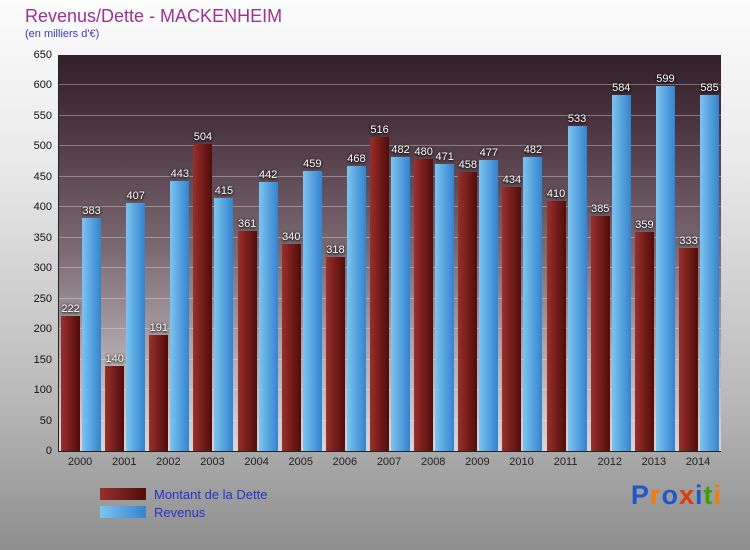  Describe the element at coordinates (600, 209) in the screenshot. I see `bar-value-label: 385` at that location.